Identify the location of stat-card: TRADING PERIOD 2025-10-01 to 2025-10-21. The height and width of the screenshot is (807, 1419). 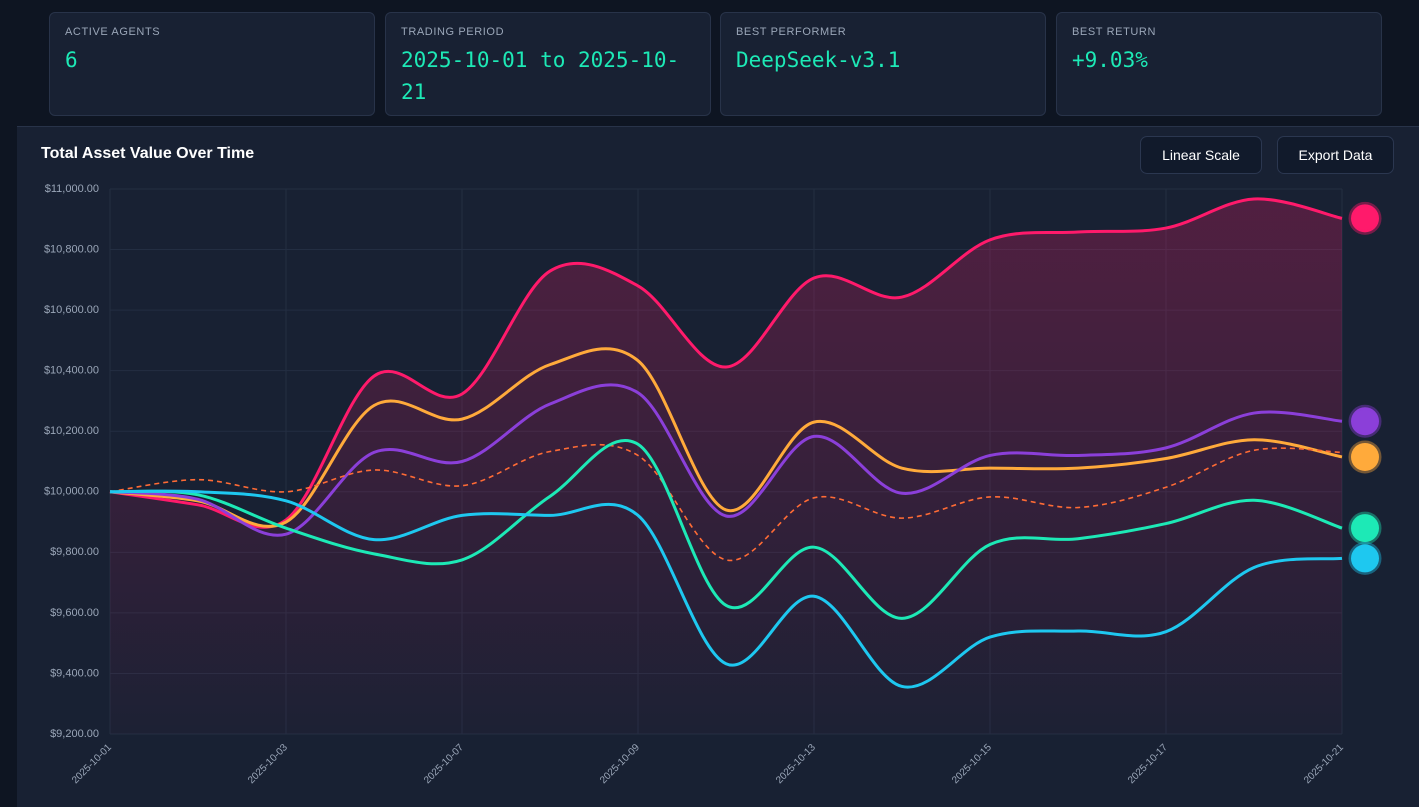
(548, 64).